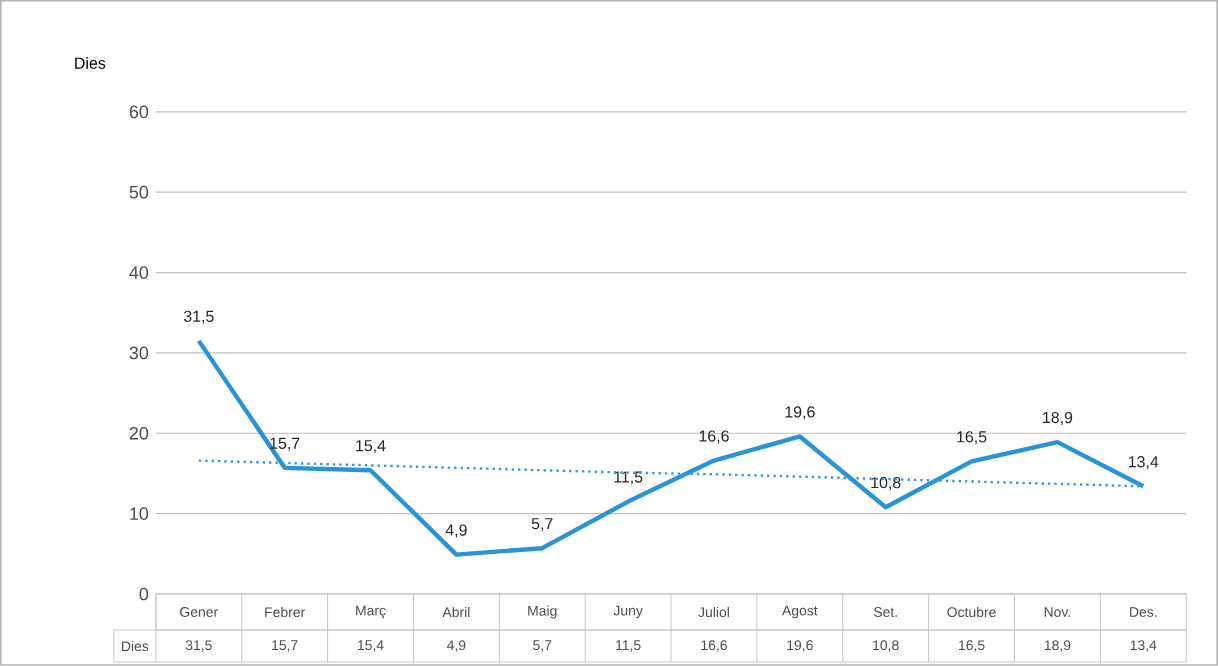  Describe the element at coordinates (144, 594) in the screenshot. I see `y-tick-label: 0` at that location.